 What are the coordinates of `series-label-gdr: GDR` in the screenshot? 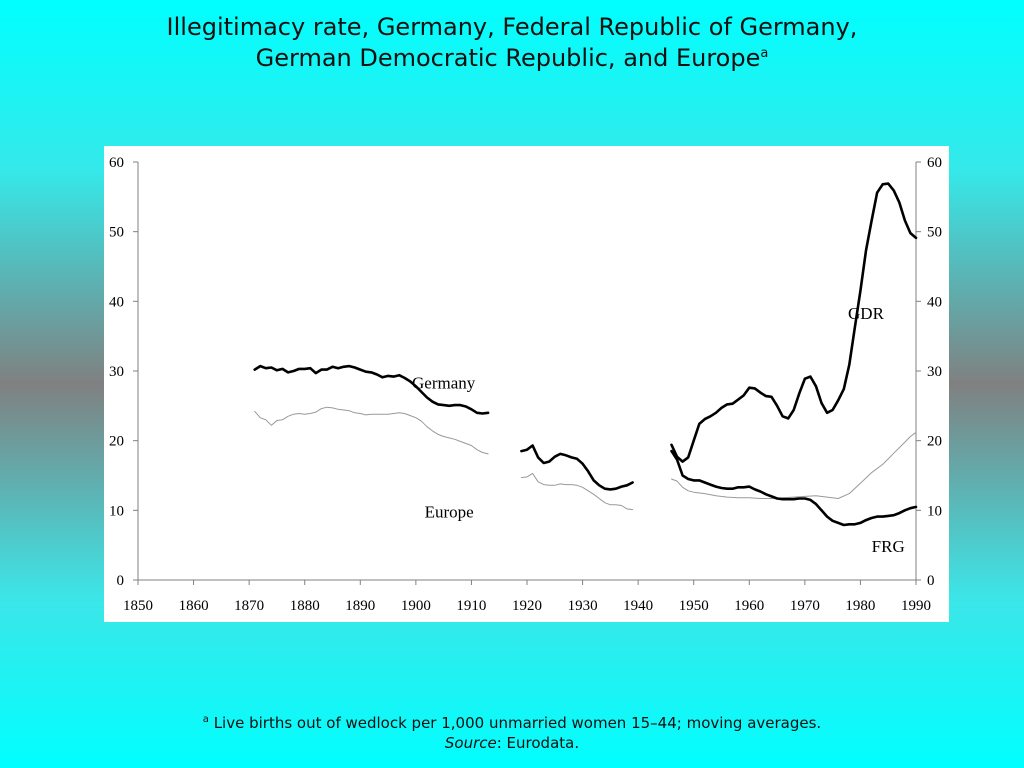 It's located at (866, 313).